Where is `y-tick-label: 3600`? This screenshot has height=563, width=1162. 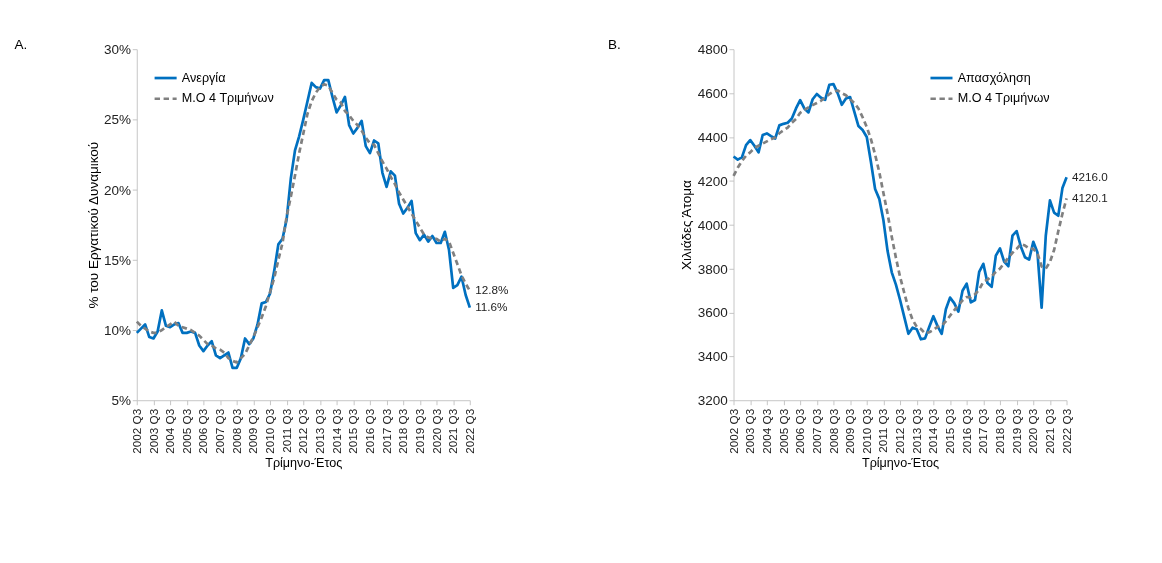 y-tick-label: 3600 is located at coordinates (712, 313).